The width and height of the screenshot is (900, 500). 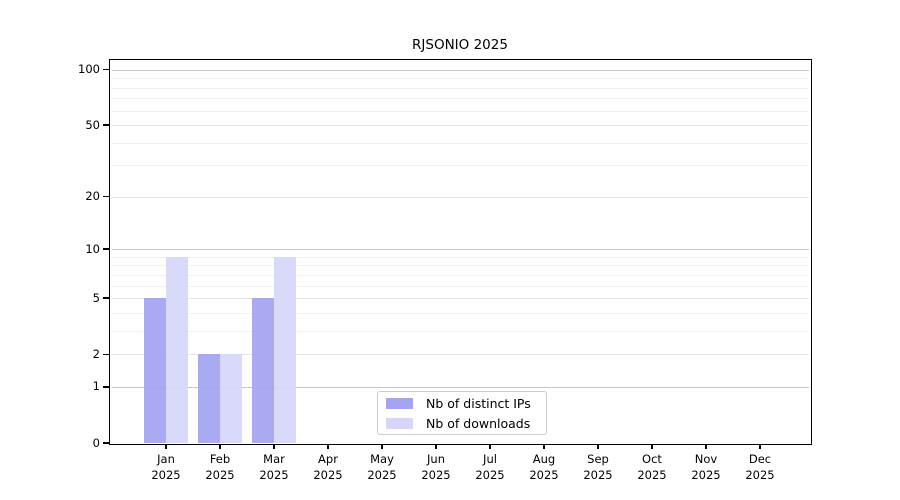 What do you see at coordinates (231, 398) in the screenshot?
I see `bar-downloads-feb` at bounding box center [231, 398].